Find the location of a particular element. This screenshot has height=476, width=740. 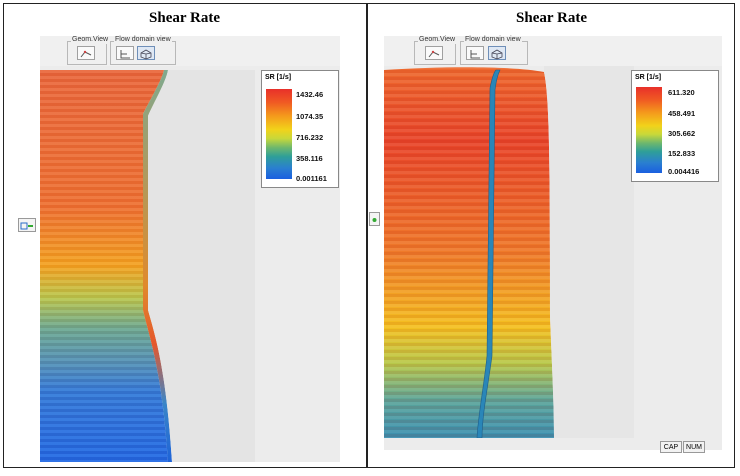

left-flow-domain-group: Flow domain view is located at coordinates (143, 50).